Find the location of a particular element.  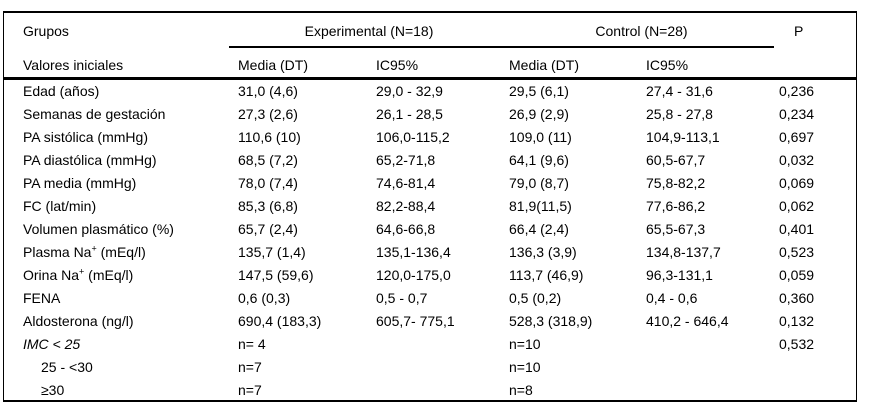

cell-p-value: 0,059 is located at coordinates (797, 275).